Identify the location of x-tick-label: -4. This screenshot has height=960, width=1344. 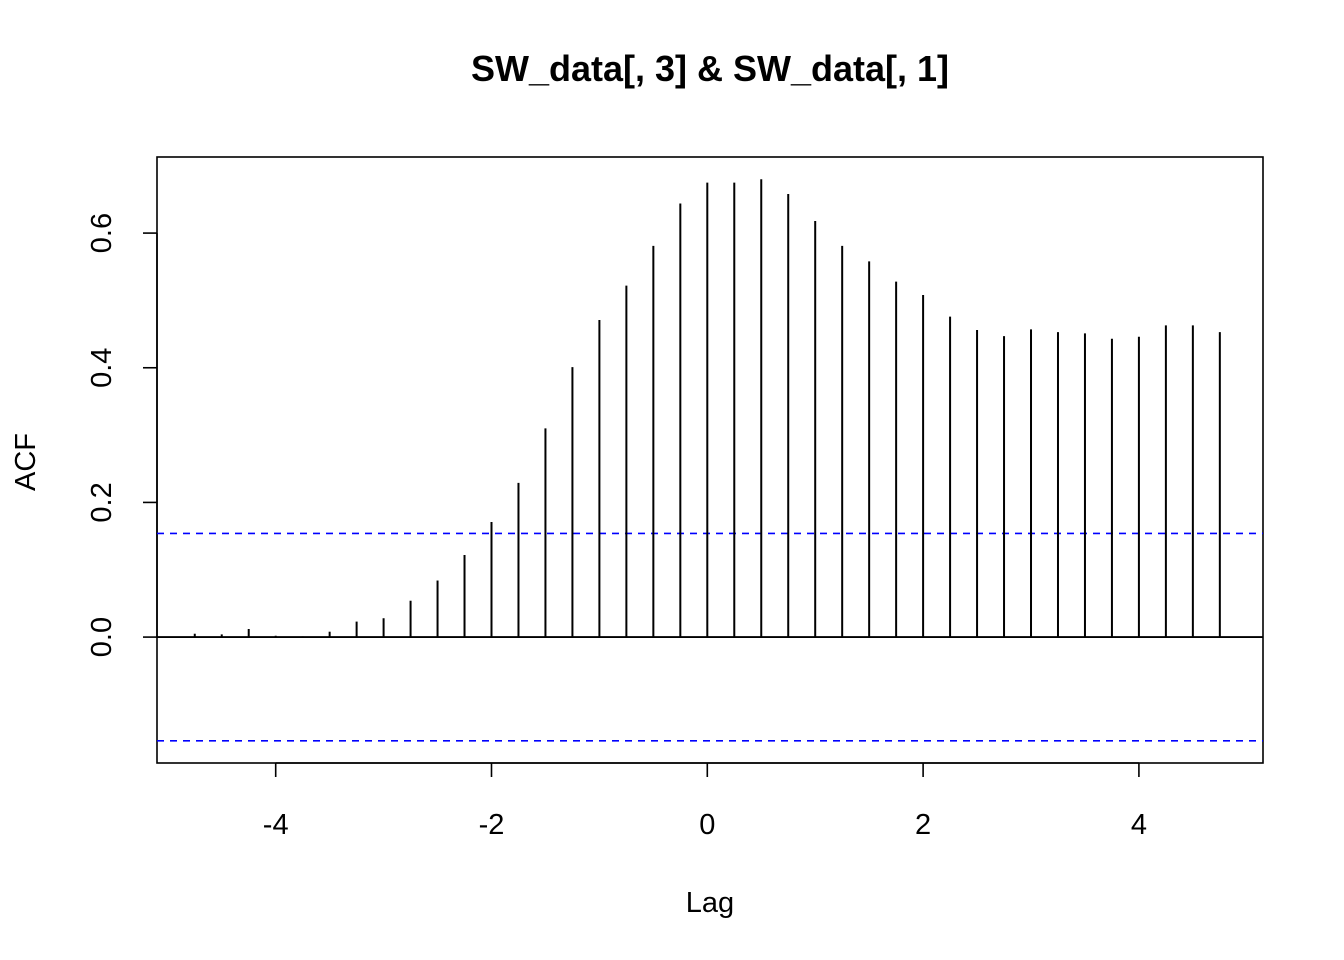
(276, 825).